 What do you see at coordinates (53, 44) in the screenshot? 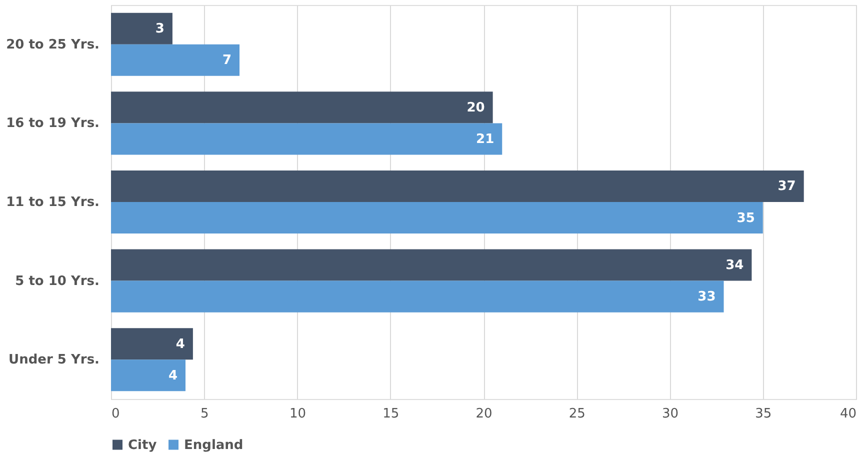
I see `y-tick-label: 20 to 25 Yrs.` at bounding box center [53, 44].